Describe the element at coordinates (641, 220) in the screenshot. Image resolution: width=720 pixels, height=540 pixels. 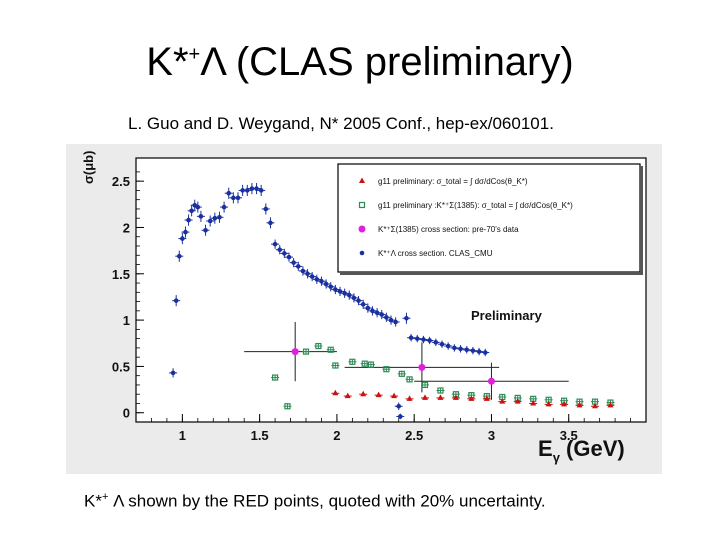
I see `legend-shadow` at that location.